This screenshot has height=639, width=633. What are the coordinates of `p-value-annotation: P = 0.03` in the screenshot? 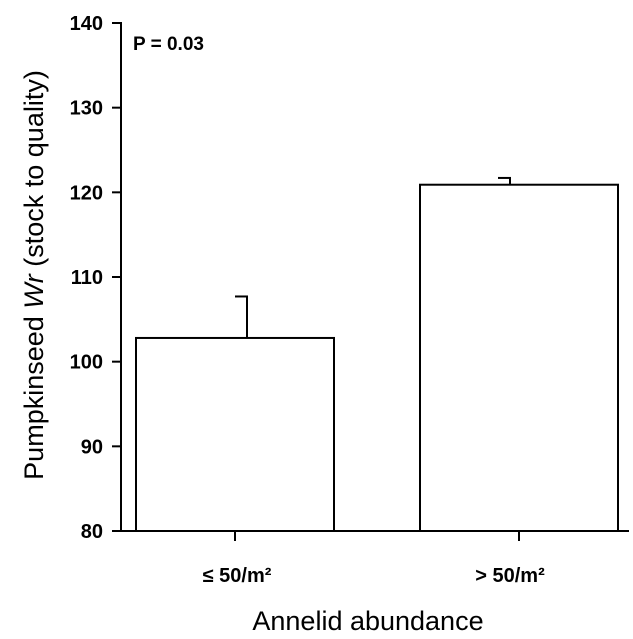 It's located at (168, 44).